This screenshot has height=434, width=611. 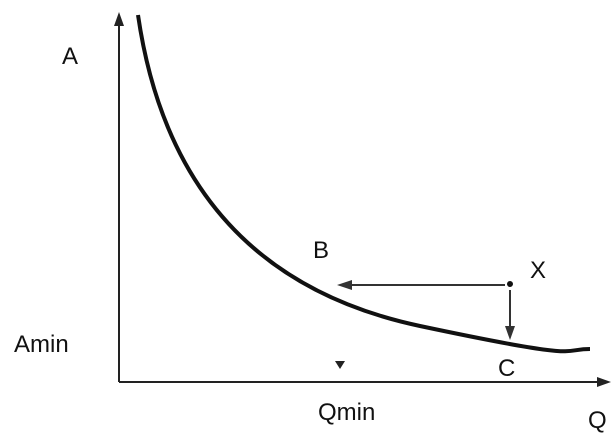 What do you see at coordinates (510, 284) in the screenshot?
I see `point-x-dot` at bounding box center [510, 284].